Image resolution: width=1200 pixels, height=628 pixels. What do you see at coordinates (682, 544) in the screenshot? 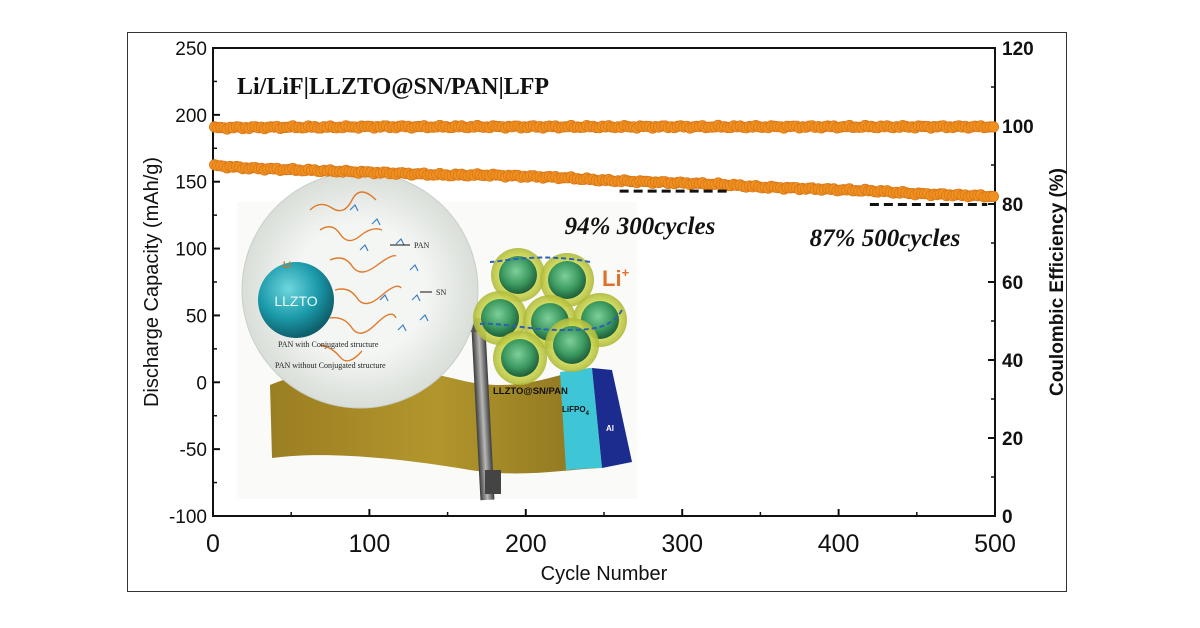
I see `x-tick-label: 300` at bounding box center [682, 544].